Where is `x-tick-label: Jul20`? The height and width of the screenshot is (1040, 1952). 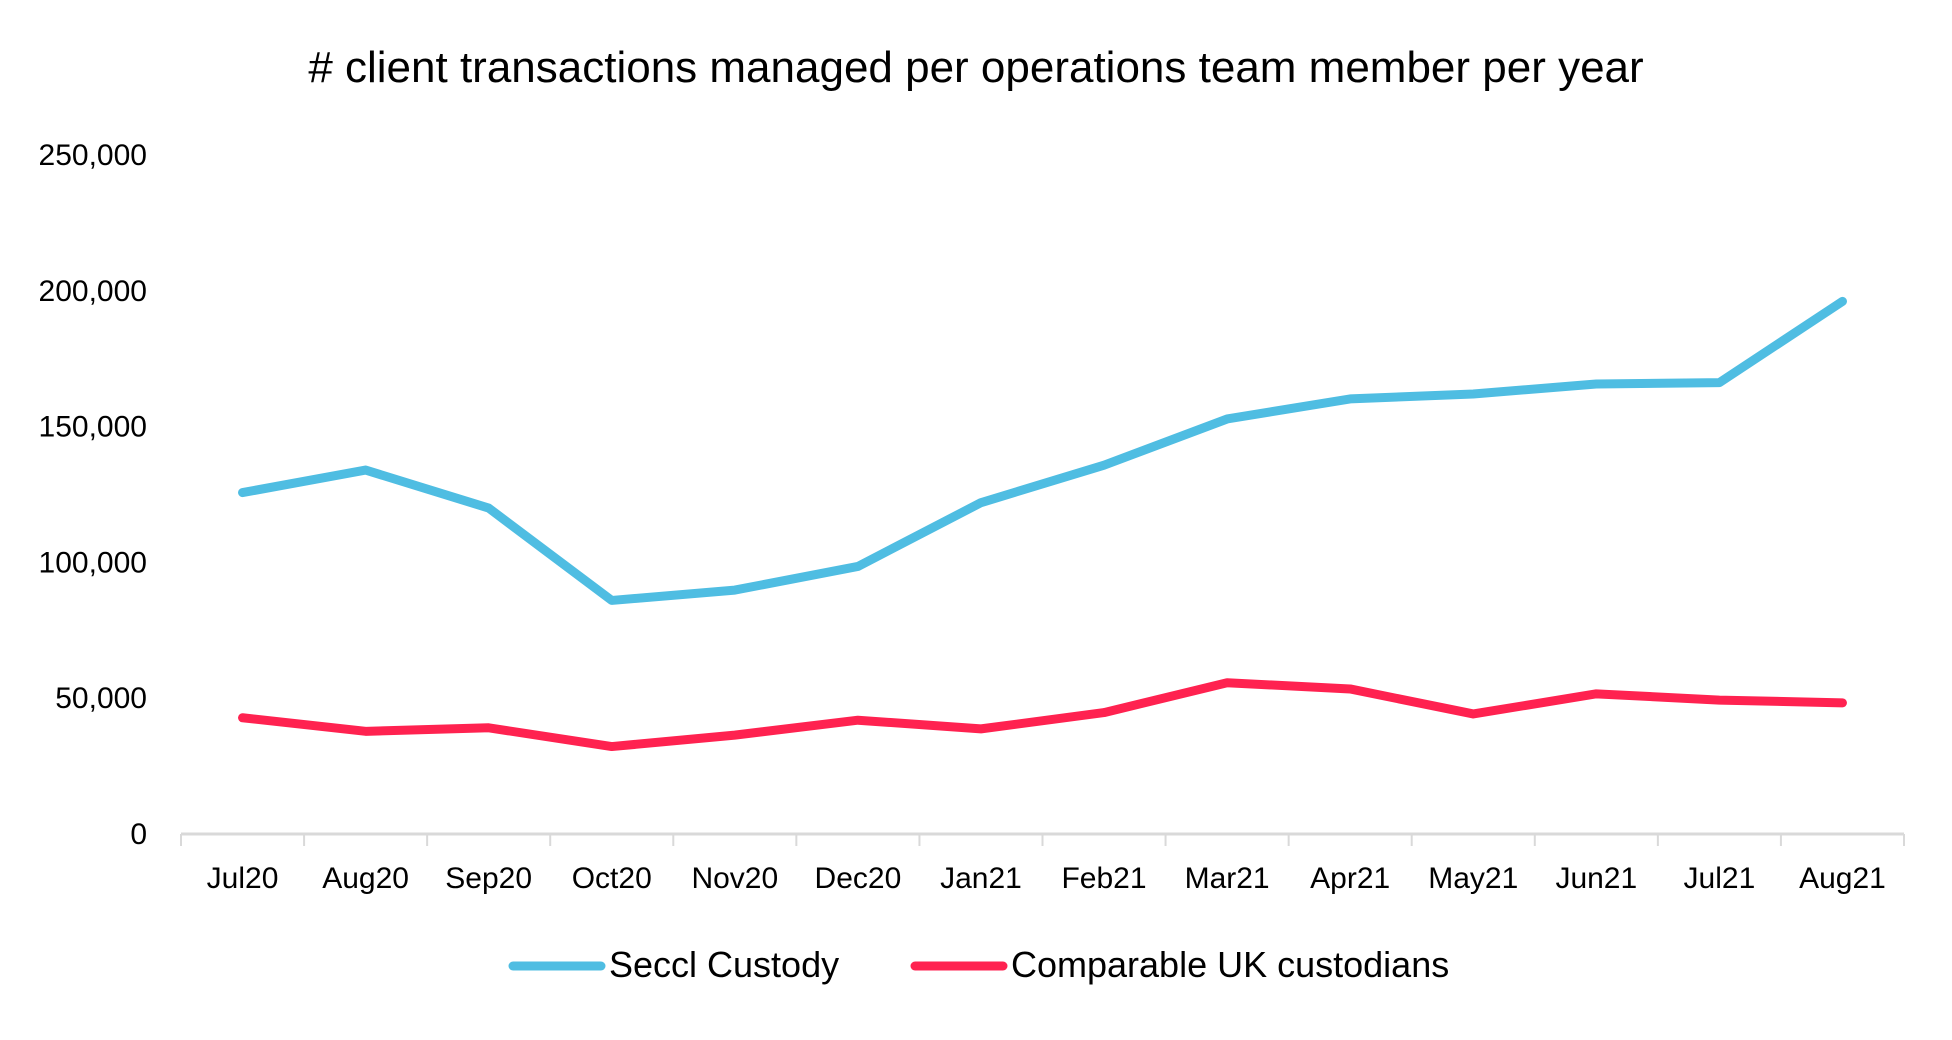 x-tick-label: Jul20 is located at coordinates (243, 878).